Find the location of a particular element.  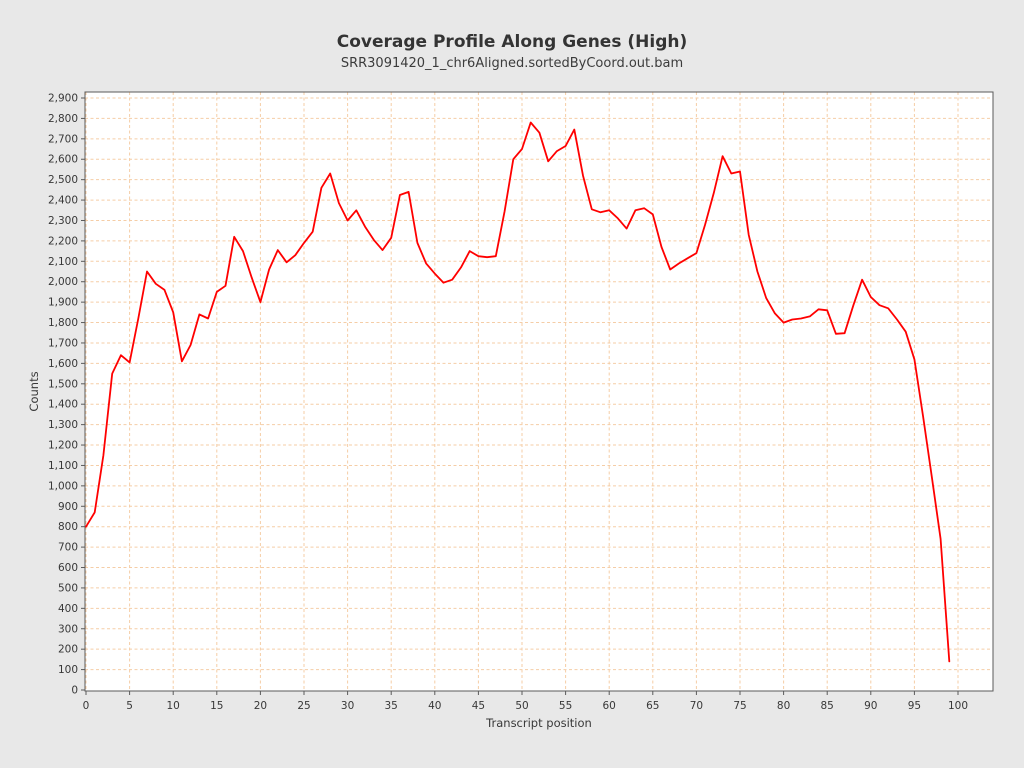

y-tick-label: 1,700 is located at coordinates (63, 343).